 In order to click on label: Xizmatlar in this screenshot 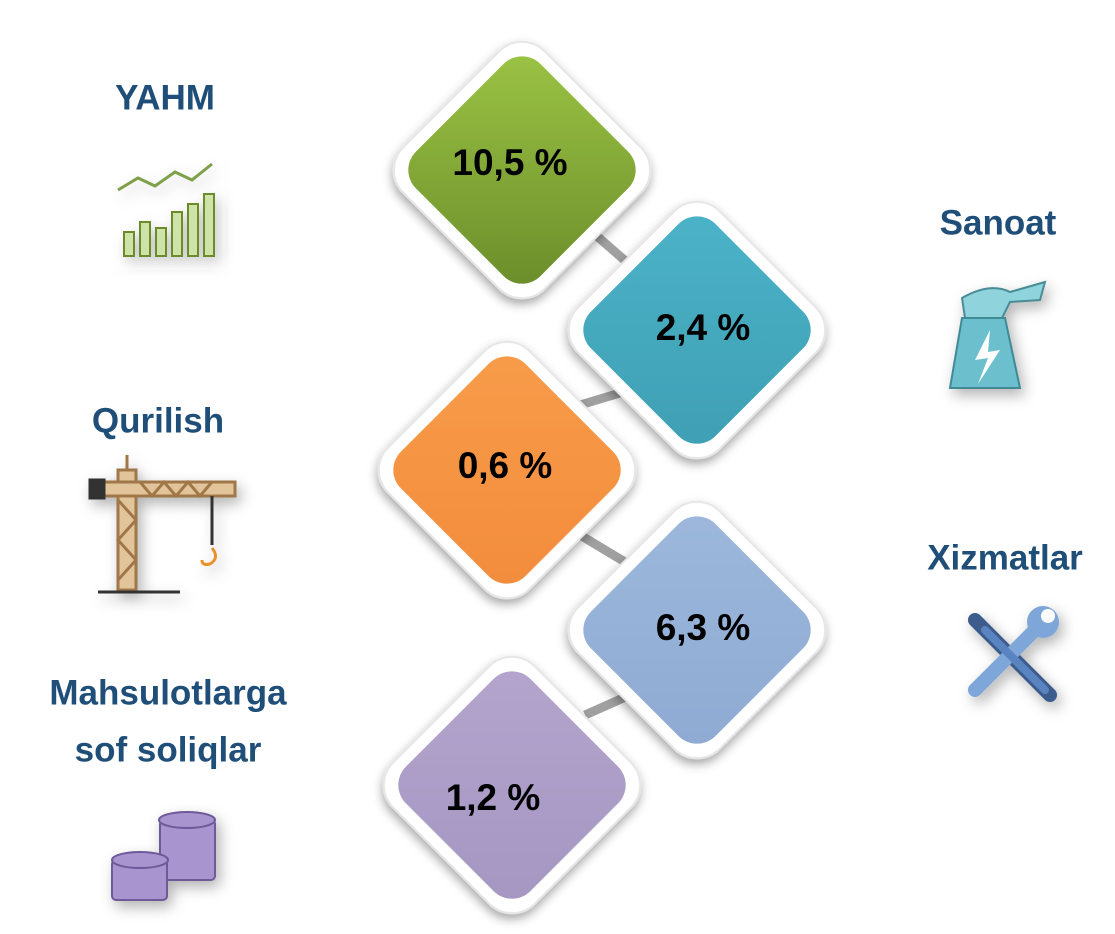, I will do `click(1005, 557)`.